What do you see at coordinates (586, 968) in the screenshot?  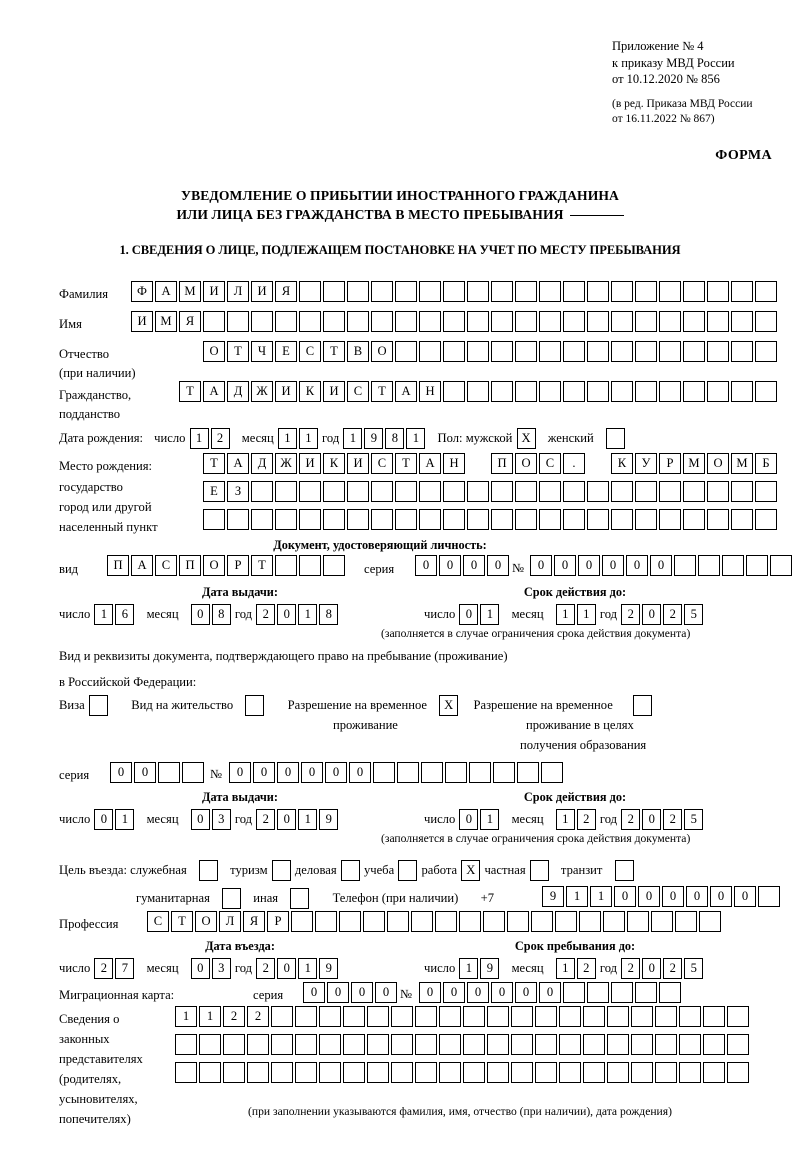 I see `stay-month-2: 2` at bounding box center [586, 968].